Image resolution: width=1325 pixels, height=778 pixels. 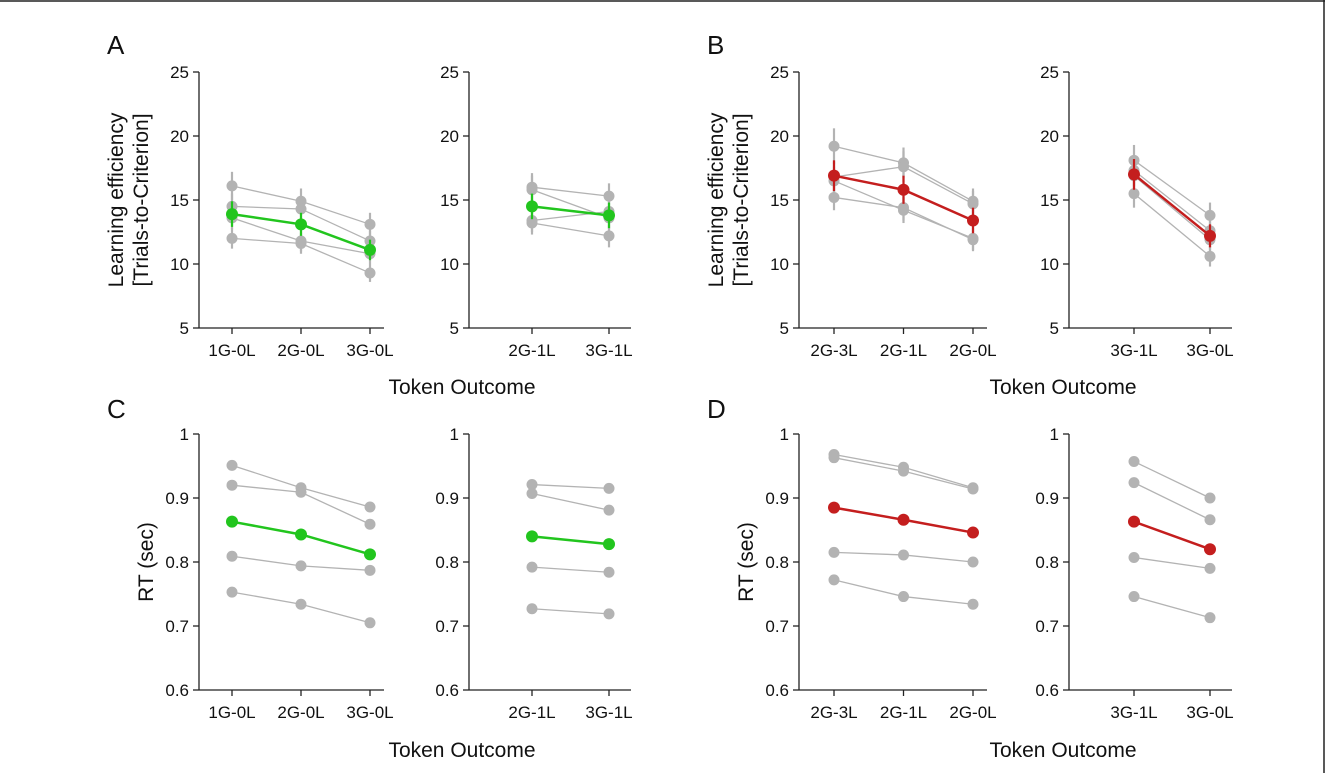 What do you see at coordinates (141, 199) in the screenshot?
I see `y-axis-label-a-line2: [Trials-to-Criterion]` at bounding box center [141, 199].